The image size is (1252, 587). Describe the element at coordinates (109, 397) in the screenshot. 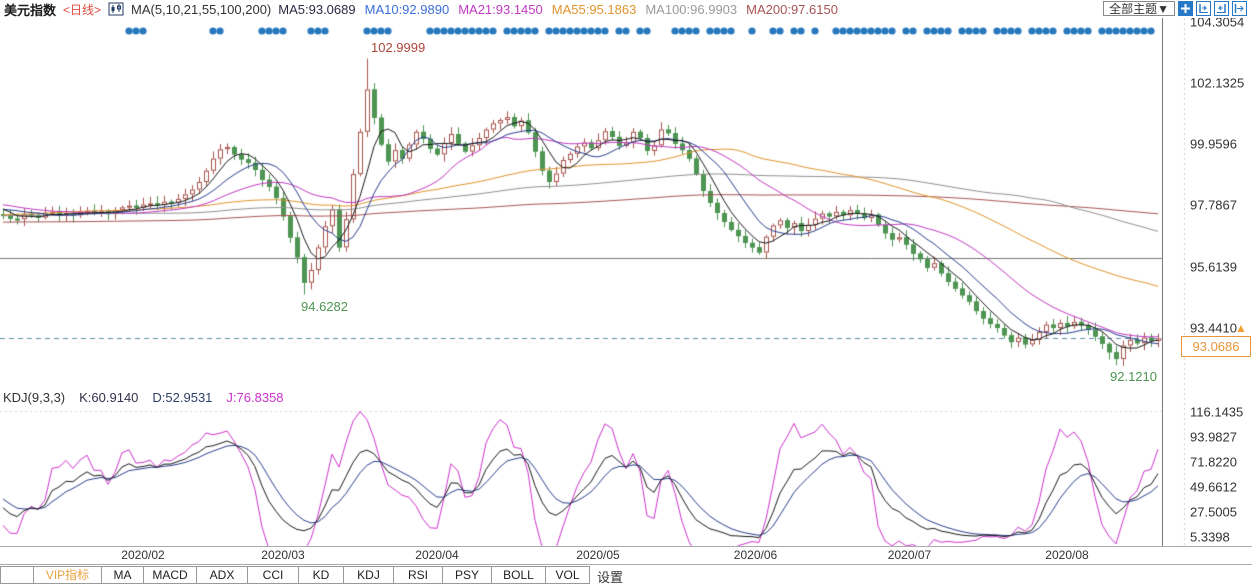

I see `kdj-k-value: K:60.9140` at that location.